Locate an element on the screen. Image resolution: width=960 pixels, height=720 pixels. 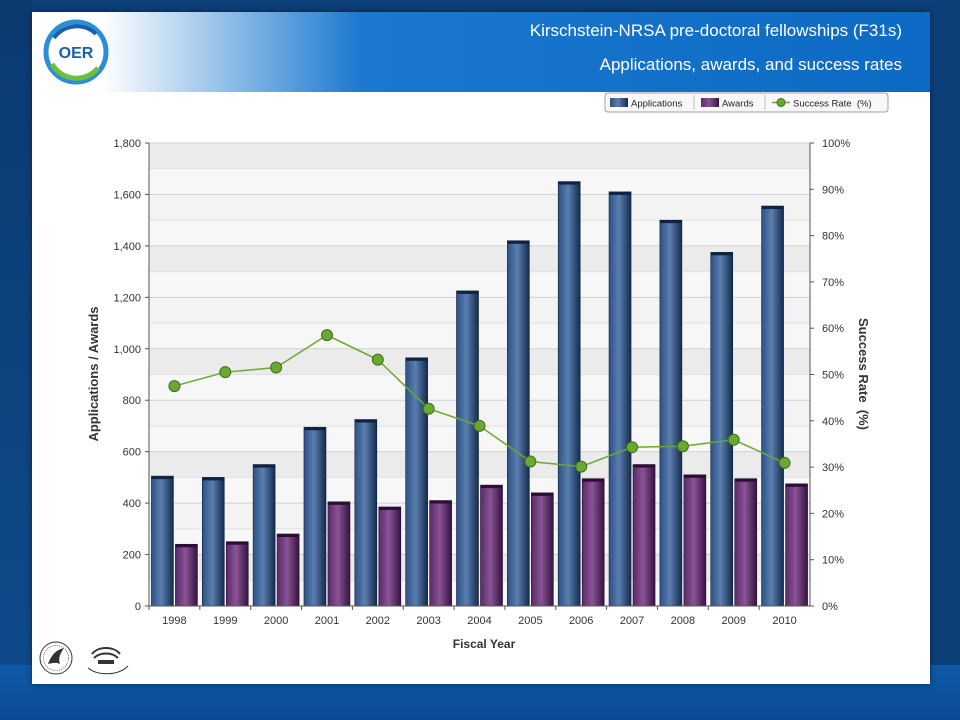
success-rate-point-2010 is located at coordinates (784, 462).